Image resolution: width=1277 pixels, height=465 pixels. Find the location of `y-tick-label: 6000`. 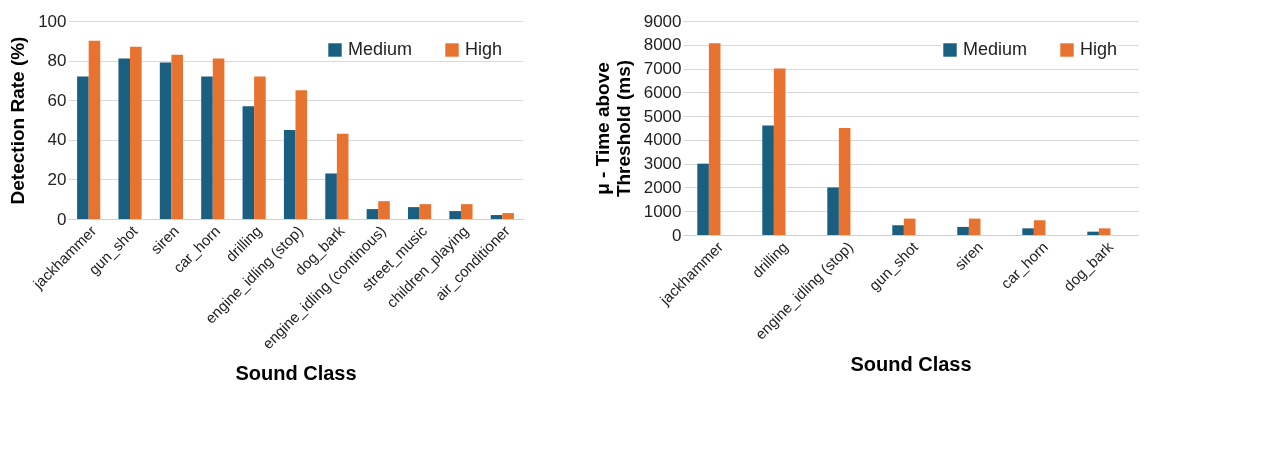

y-tick-label: 6000 is located at coordinates (662, 92).